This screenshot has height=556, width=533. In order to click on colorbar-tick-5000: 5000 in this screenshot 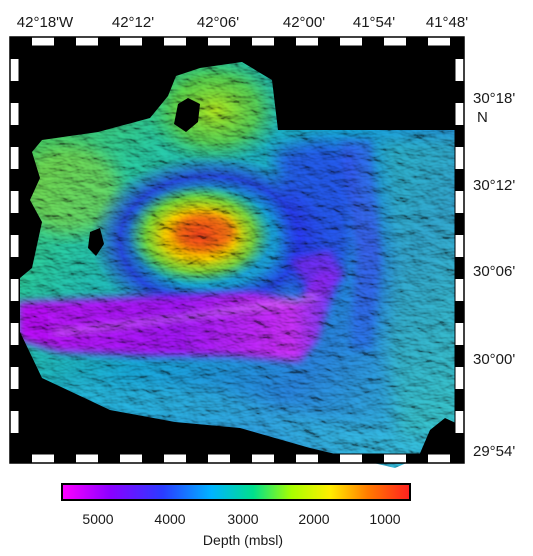, I will do `click(97, 519)`.